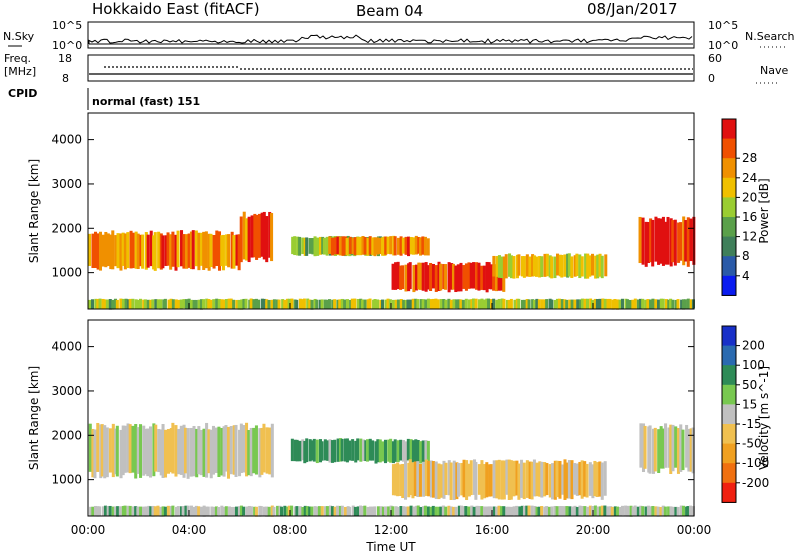  Describe the element at coordinates (755, 463) in the screenshot. I see `colorbar-tick-label: -100` at that location.